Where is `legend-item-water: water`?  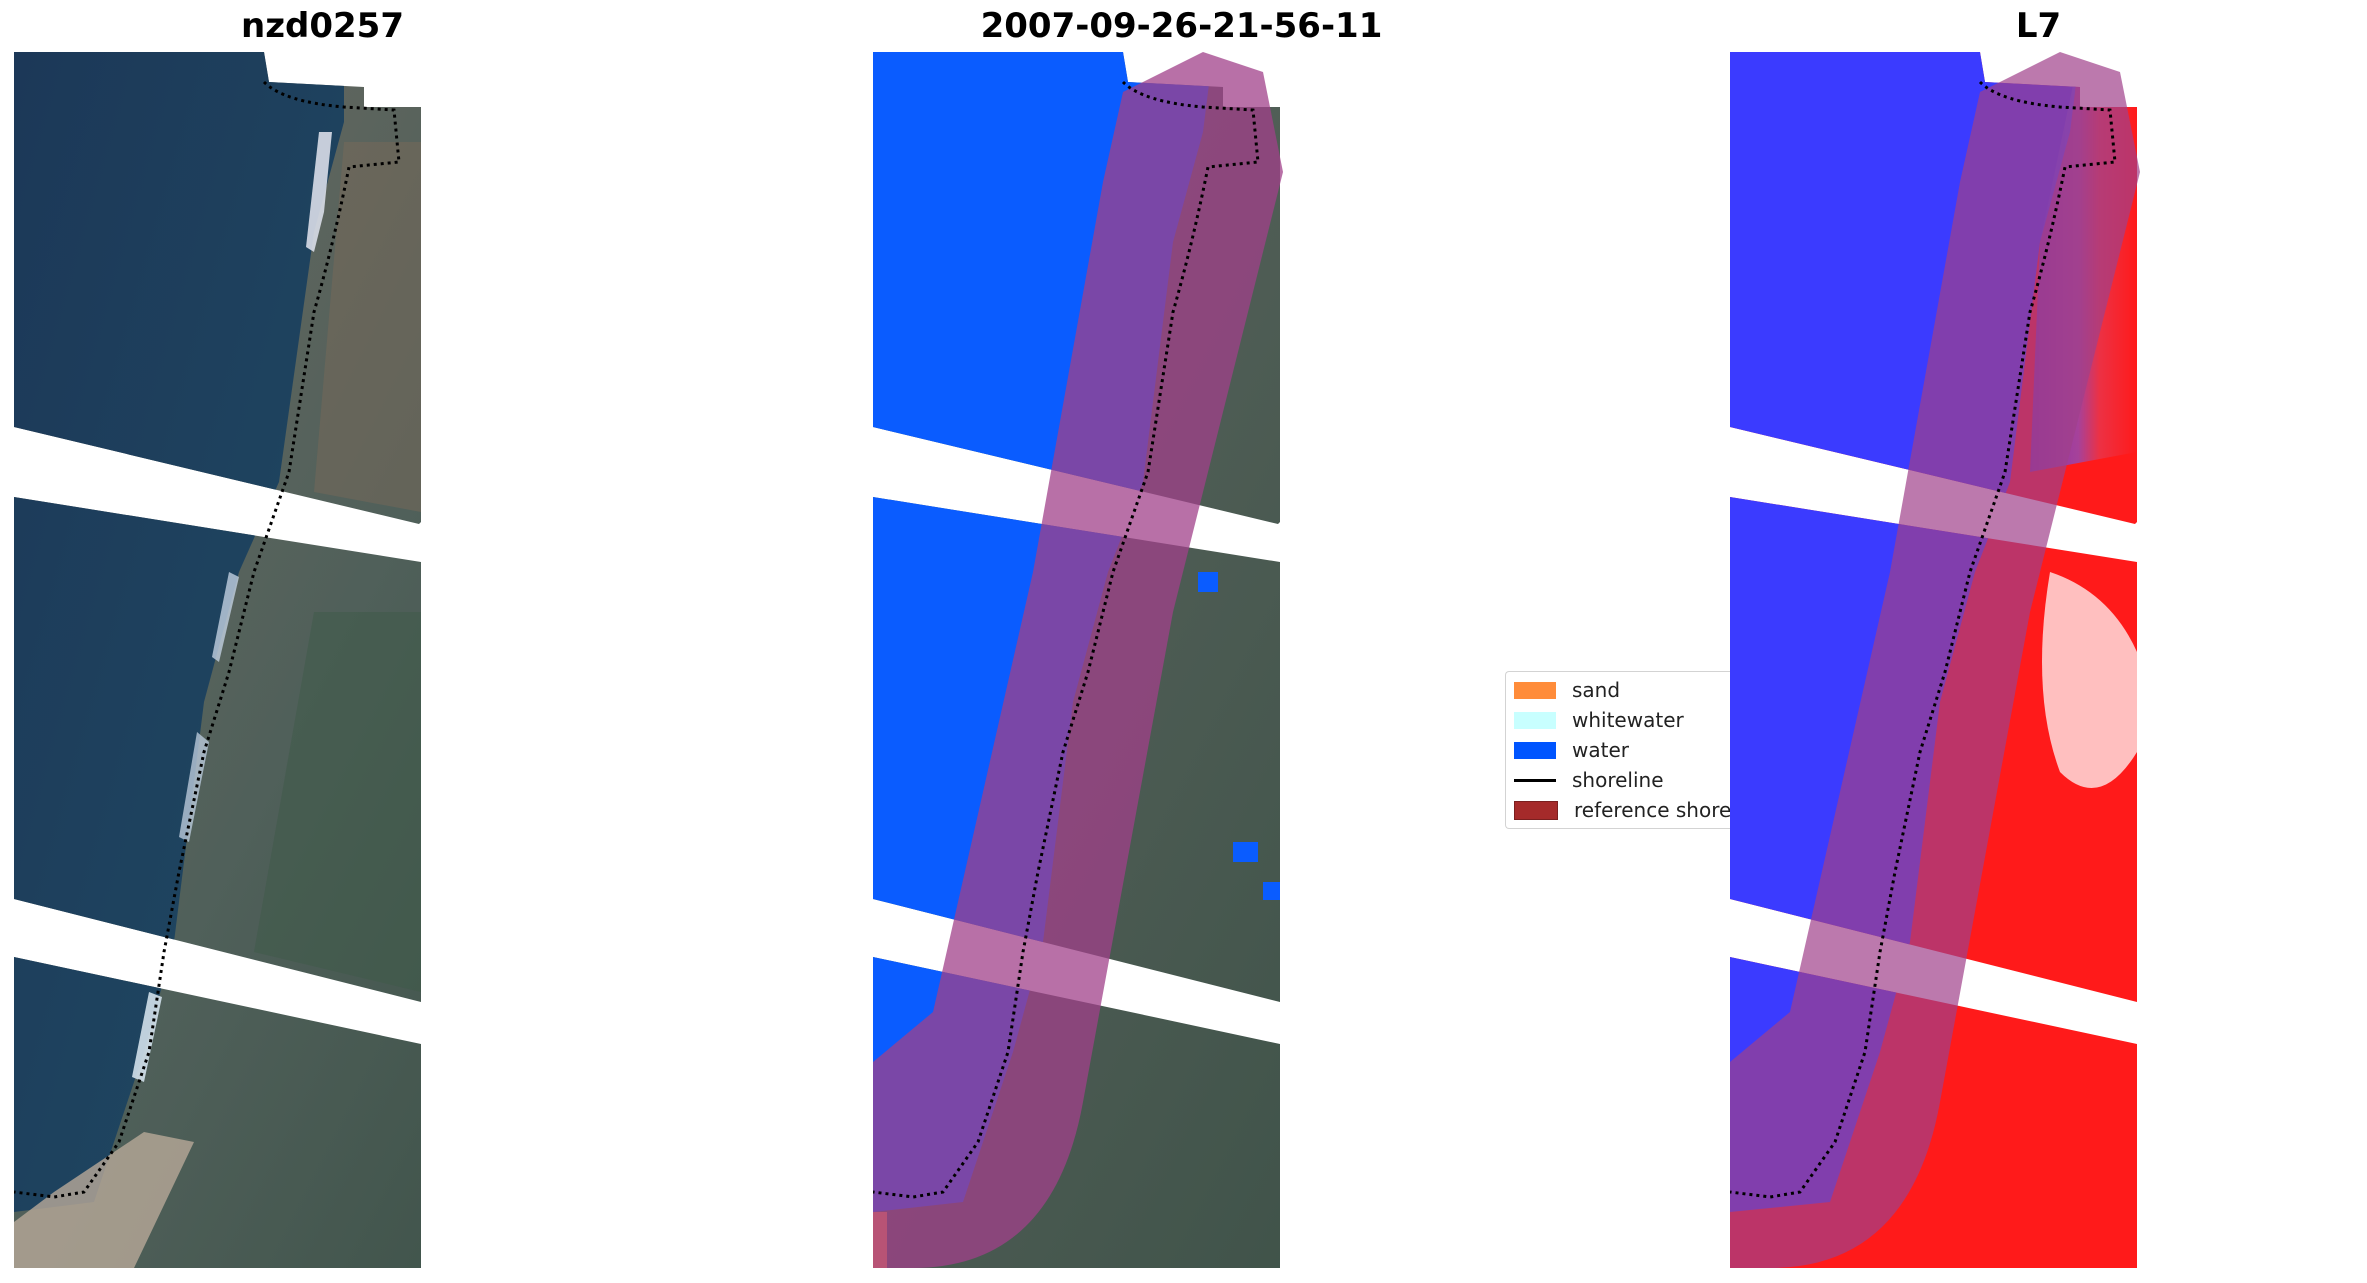
legend-item-water: water is located at coordinates (1571, 750).